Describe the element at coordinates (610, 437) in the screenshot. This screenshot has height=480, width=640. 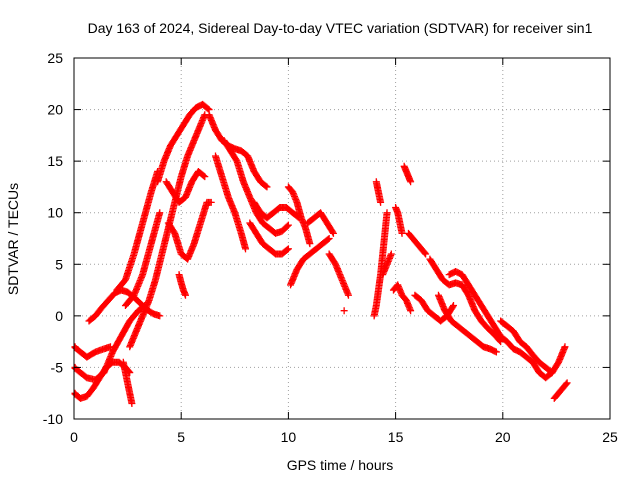
I see `x-tick-label: 25` at that location.